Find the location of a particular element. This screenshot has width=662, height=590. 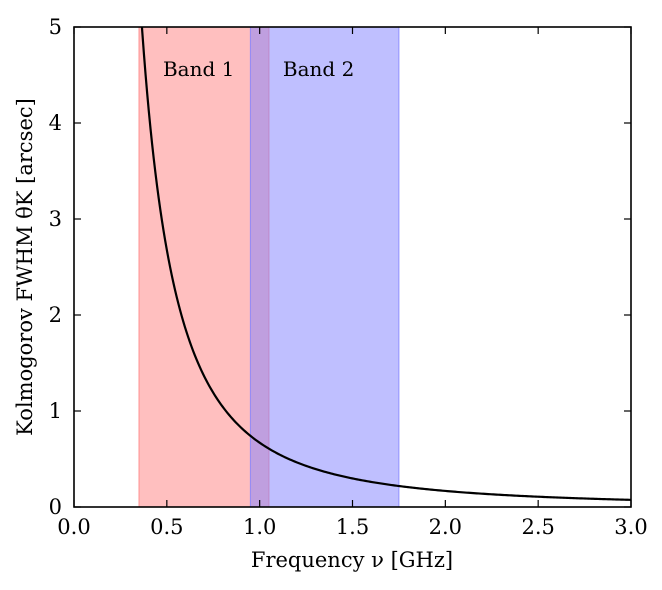

y-axis-label: Kolmogorov FWHM θK [arcsec] is located at coordinates (25, 267).